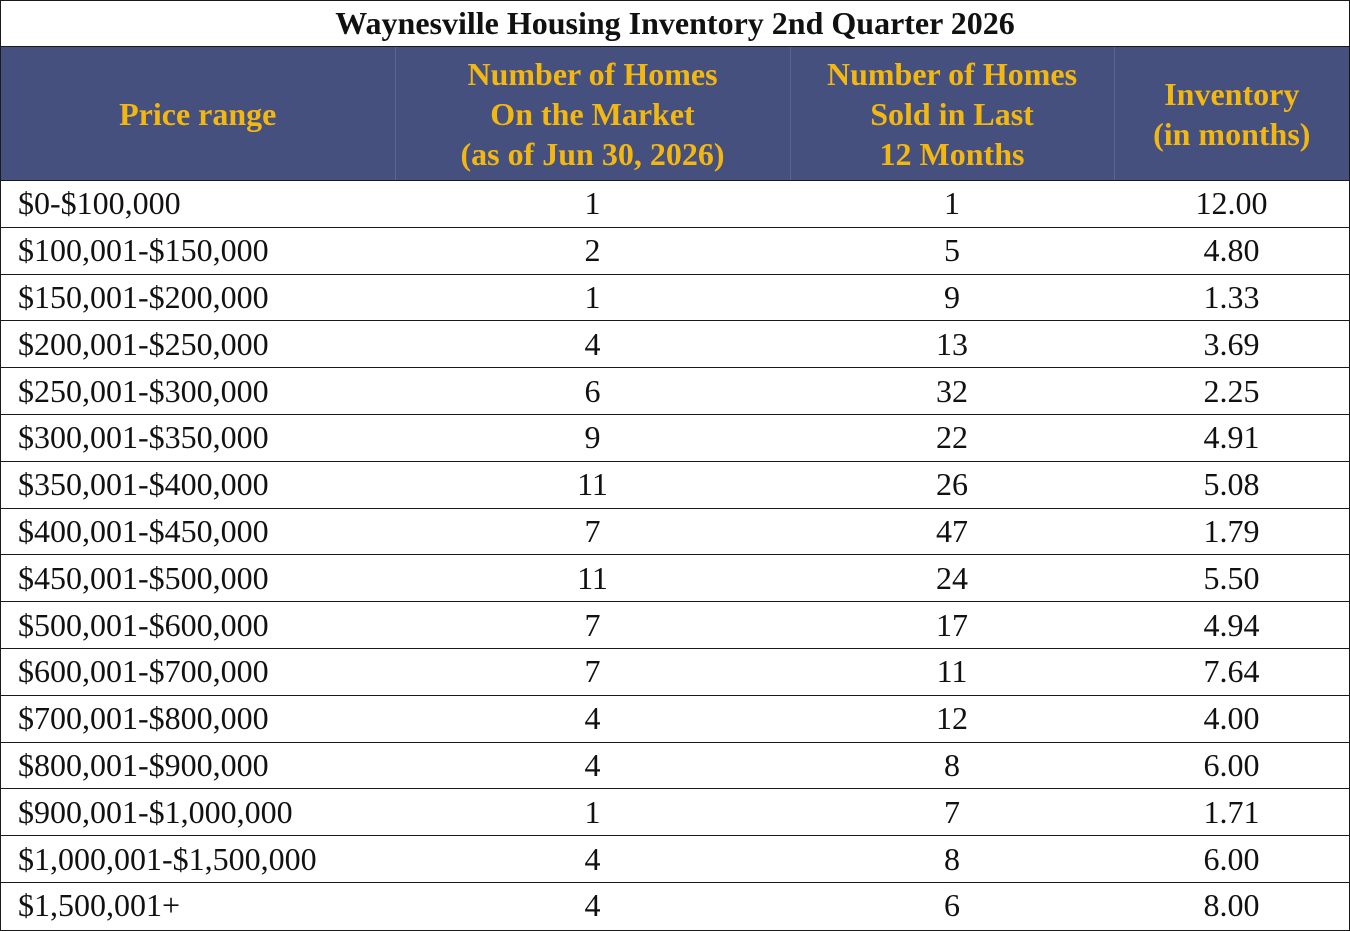 This screenshot has width=1350, height=931. Describe the element at coordinates (952, 251) in the screenshot. I see `sold-cell: 5` at that location.